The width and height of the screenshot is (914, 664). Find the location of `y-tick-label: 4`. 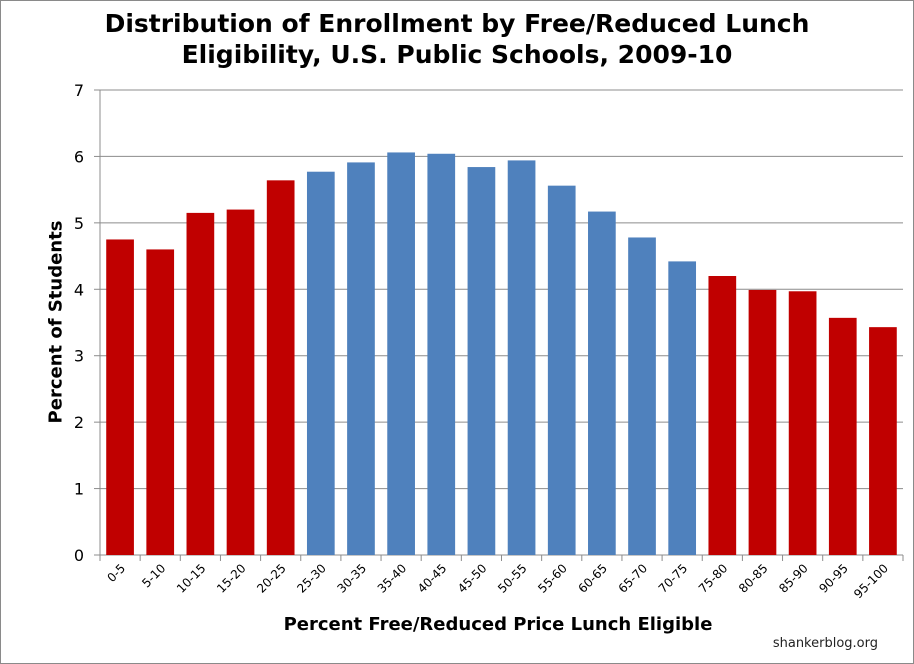

y-tick-label: 4 is located at coordinates (79, 289).